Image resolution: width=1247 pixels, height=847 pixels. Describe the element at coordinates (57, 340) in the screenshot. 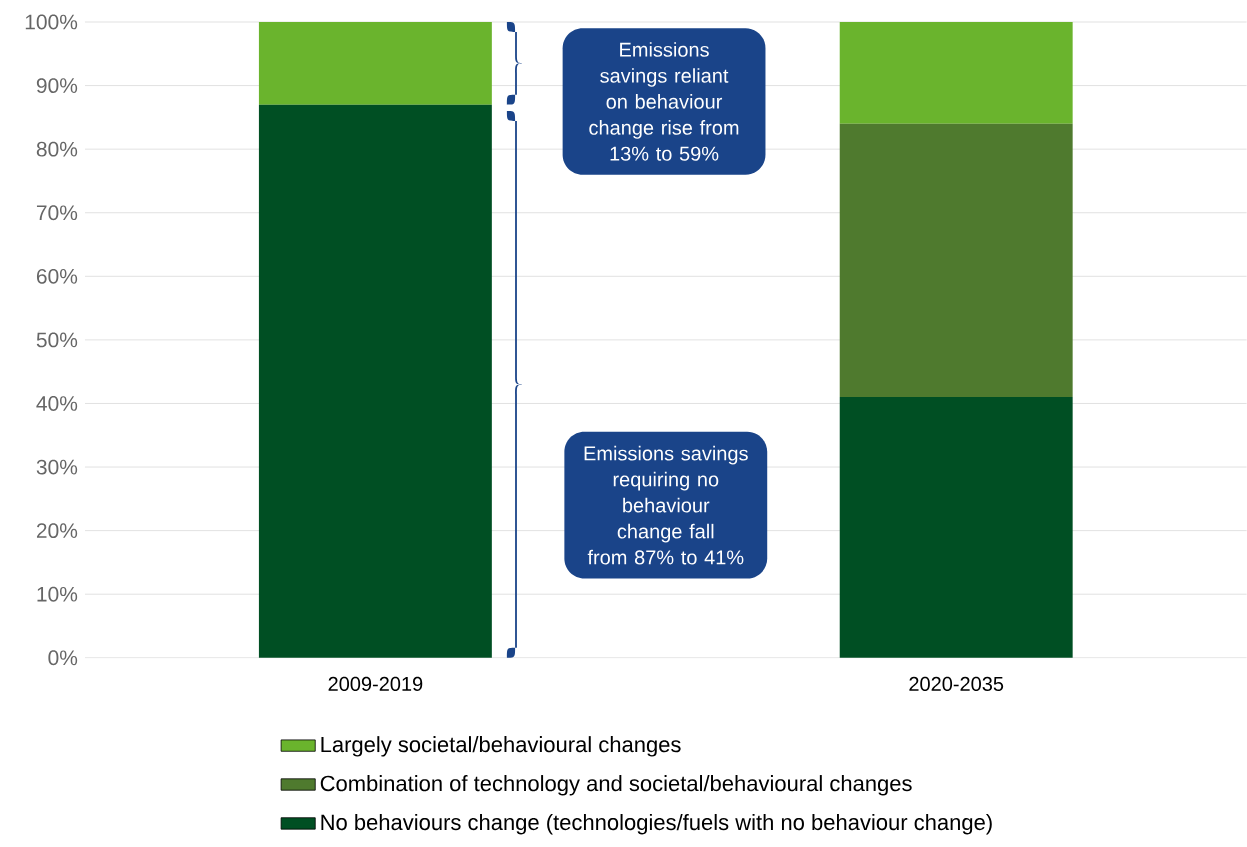

I see `y-tick-label: 50%` at that location.